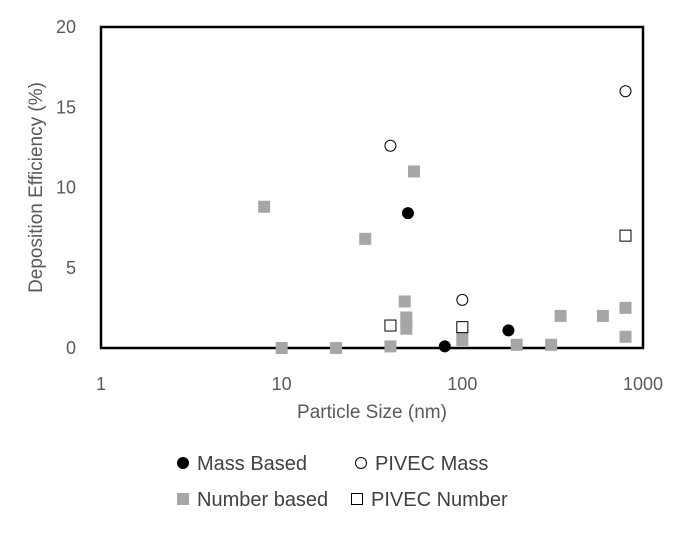  What do you see at coordinates (101, 384) in the screenshot?
I see `x-tick-label: 1` at bounding box center [101, 384].